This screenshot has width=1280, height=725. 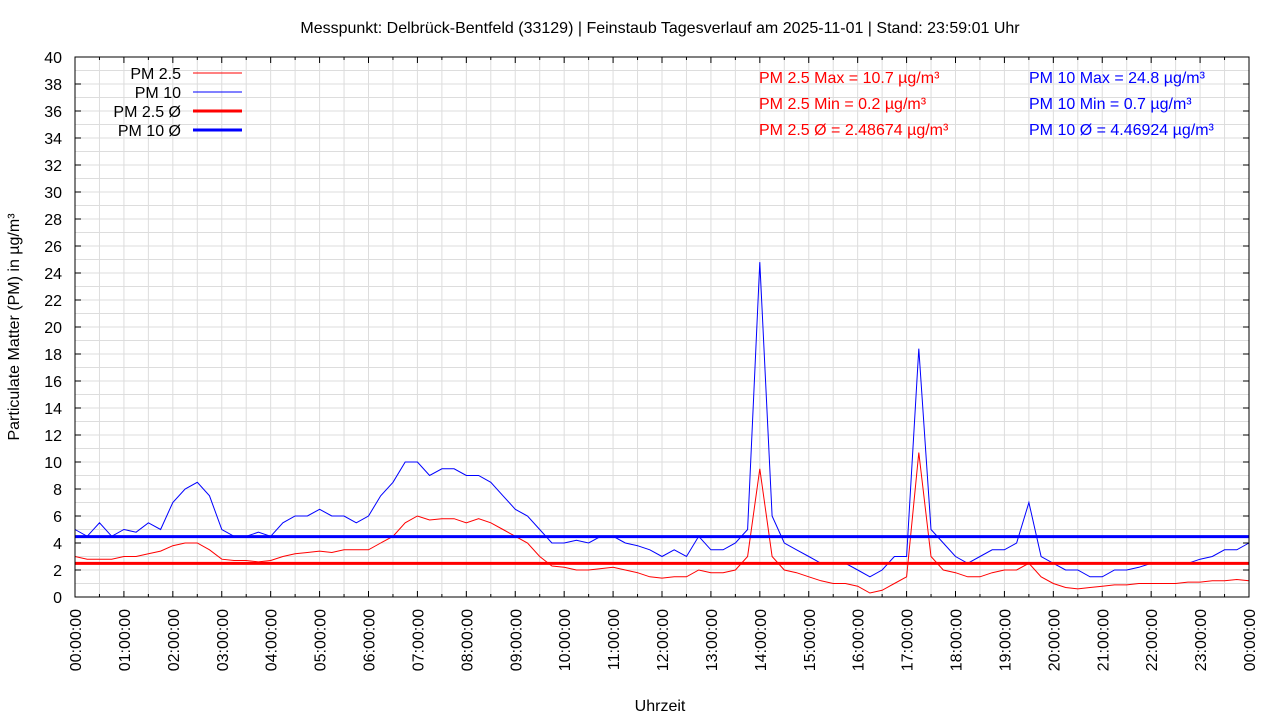 I want to click on y-tick-label: 34, so click(x=53, y=139).